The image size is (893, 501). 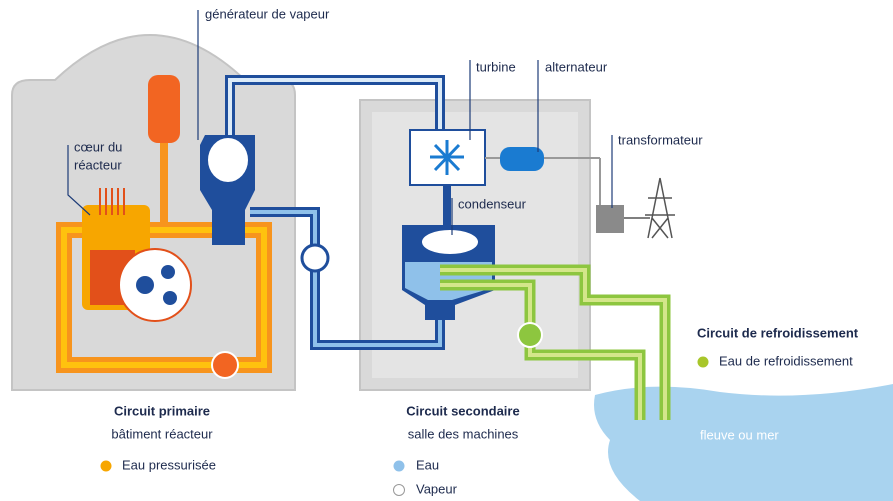 What do you see at coordinates (610, 219) in the screenshot?
I see `transformer` at bounding box center [610, 219].